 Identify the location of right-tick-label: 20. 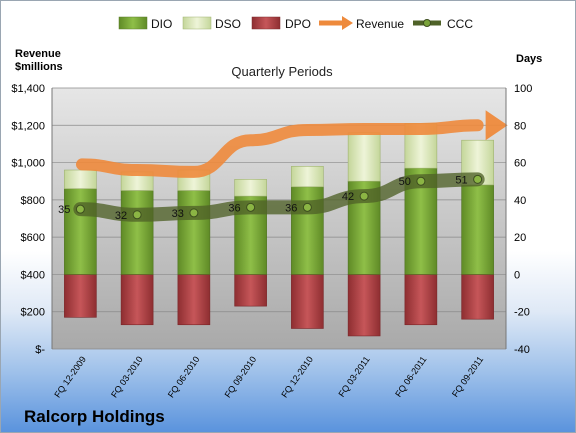
(520, 238).